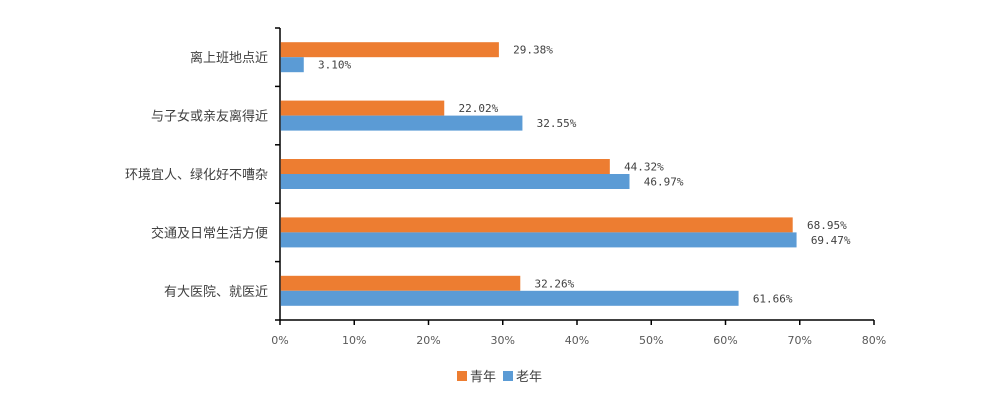 The image size is (996, 417). I want to click on category-label: 与子女或亲友离得近, so click(209, 117).